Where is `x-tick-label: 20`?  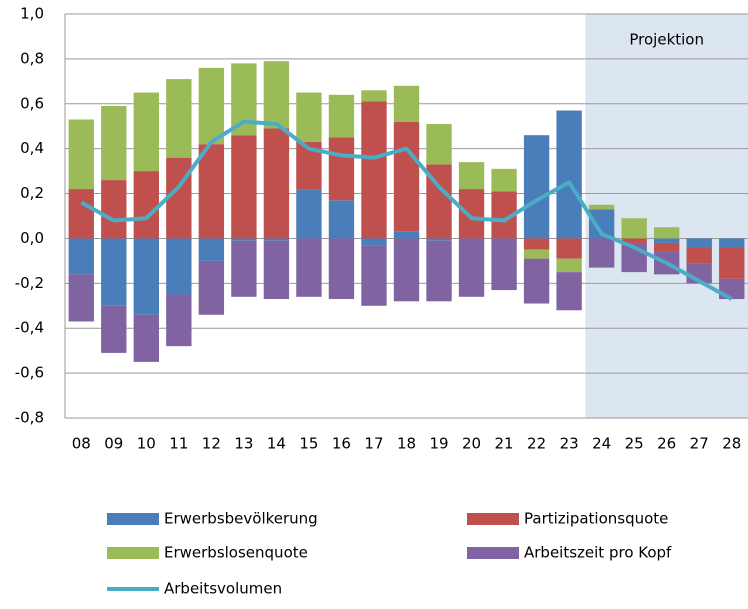
x-tick-label: 20 is located at coordinates (471, 444).